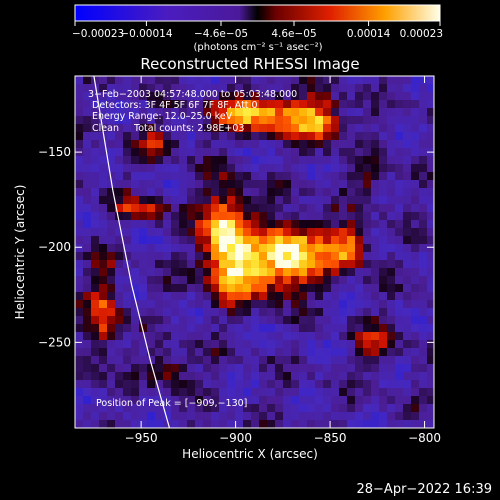  What do you see at coordinates (54, 152) in the screenshot?
I see `y-tick-label: −150` at bounding box center [54, 152].